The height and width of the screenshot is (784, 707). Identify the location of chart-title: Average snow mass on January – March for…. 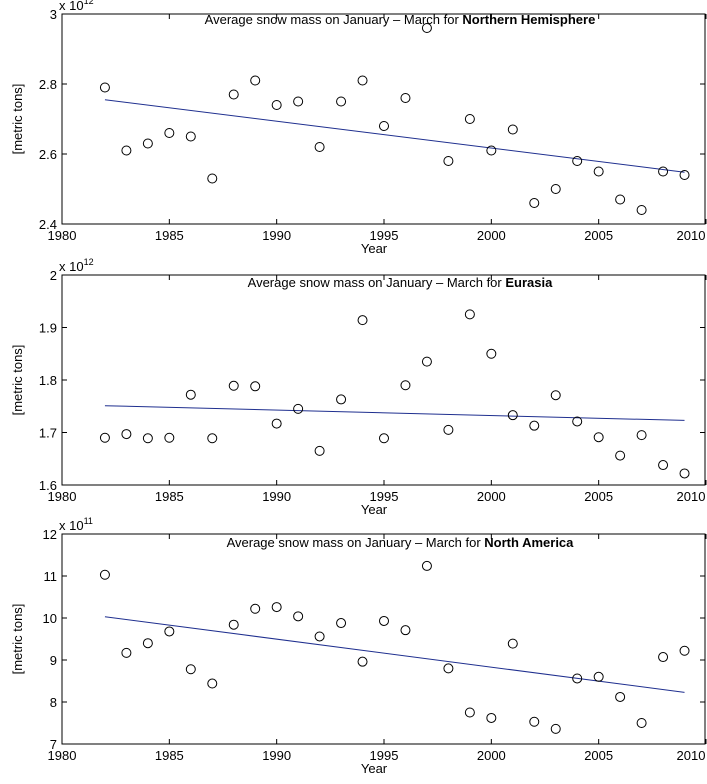
(400, 282).